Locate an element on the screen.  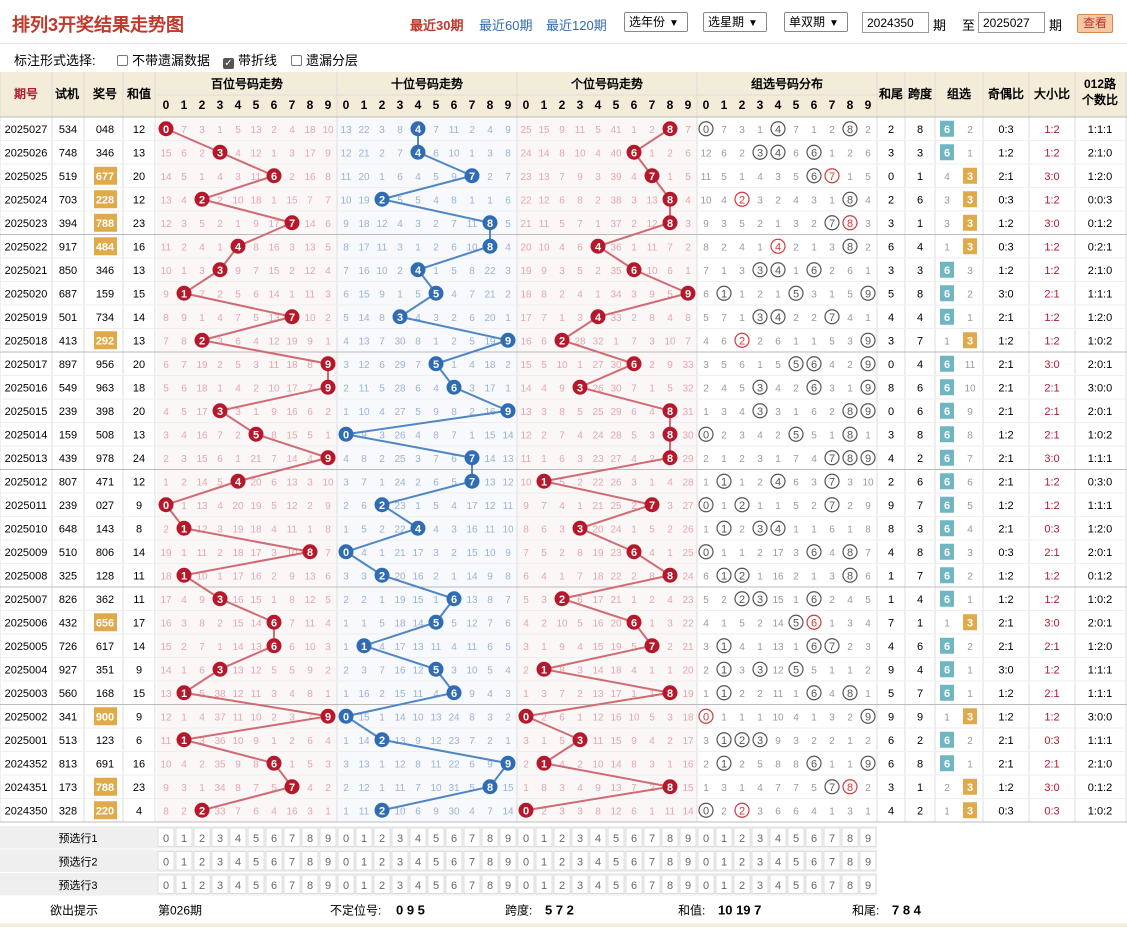
query-button: 查看 is located at coordinates (1095, 23).